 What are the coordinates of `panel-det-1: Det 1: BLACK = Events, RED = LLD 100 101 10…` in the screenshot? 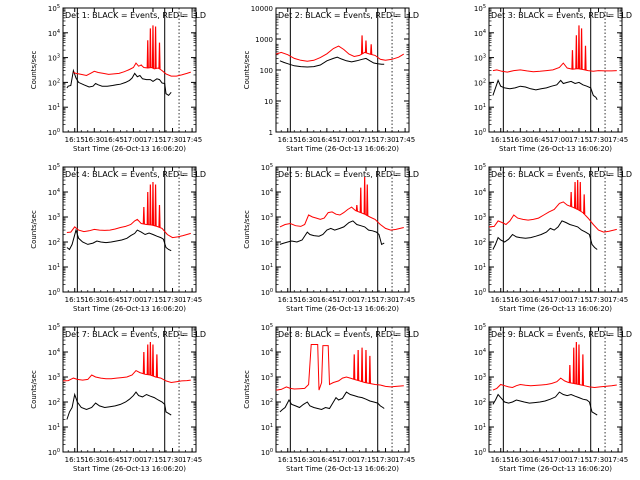 It's located at (118, 78).